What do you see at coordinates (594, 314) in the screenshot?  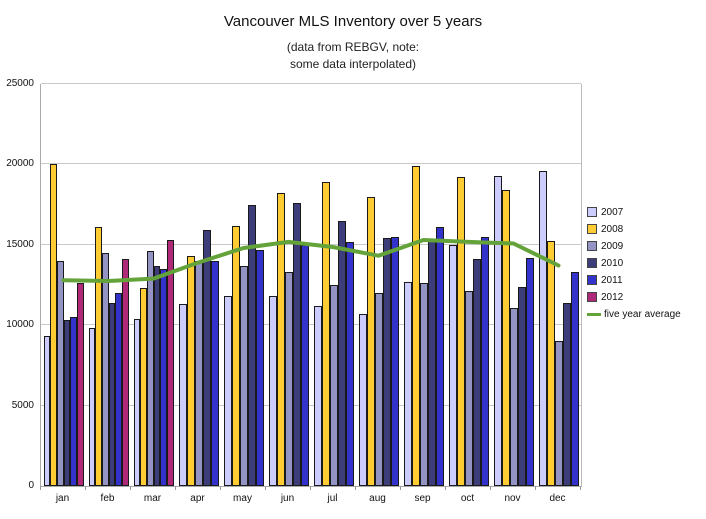 I see `legend-line-swatch-five-year-average` at bounding box center [594, 314].